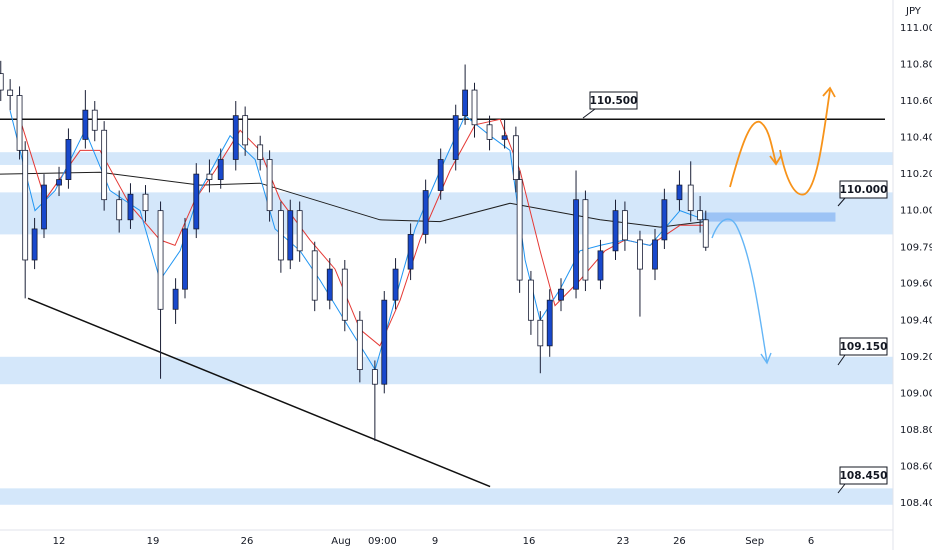 Image resolution: width=932 pixels, height=550 pixels. I want to click on projection-up, so click(782, 141).